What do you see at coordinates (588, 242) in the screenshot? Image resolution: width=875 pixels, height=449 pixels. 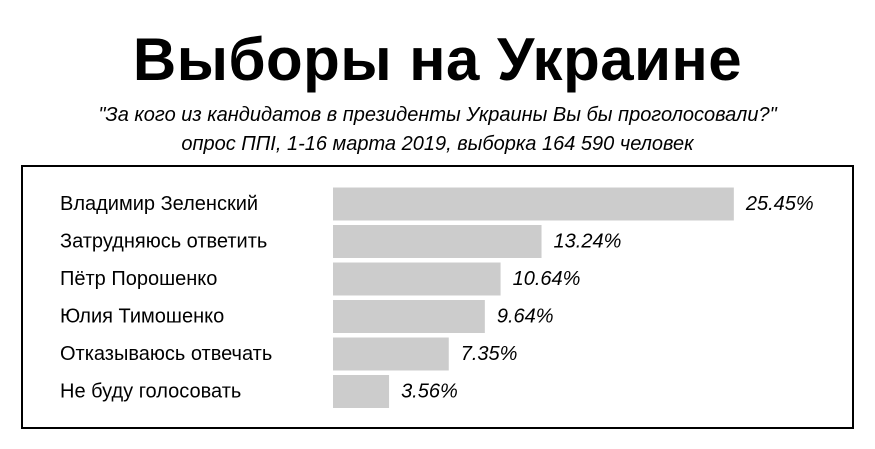 I see `value-label: 13.24%` at bounding box center [588, 242].